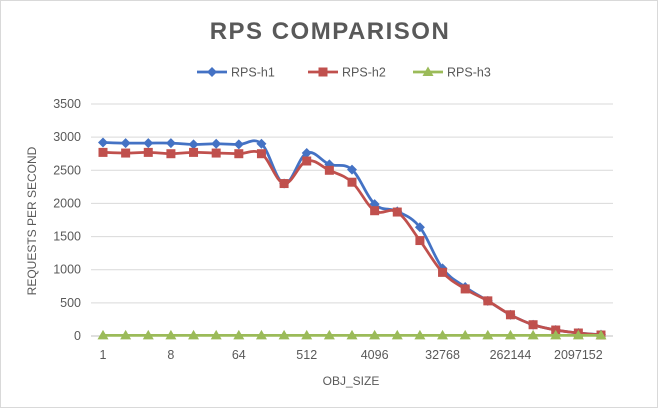 The width and height of the screenshot is (658, 409). I want to click on y-tick-label: 2500, so click(67, 170).